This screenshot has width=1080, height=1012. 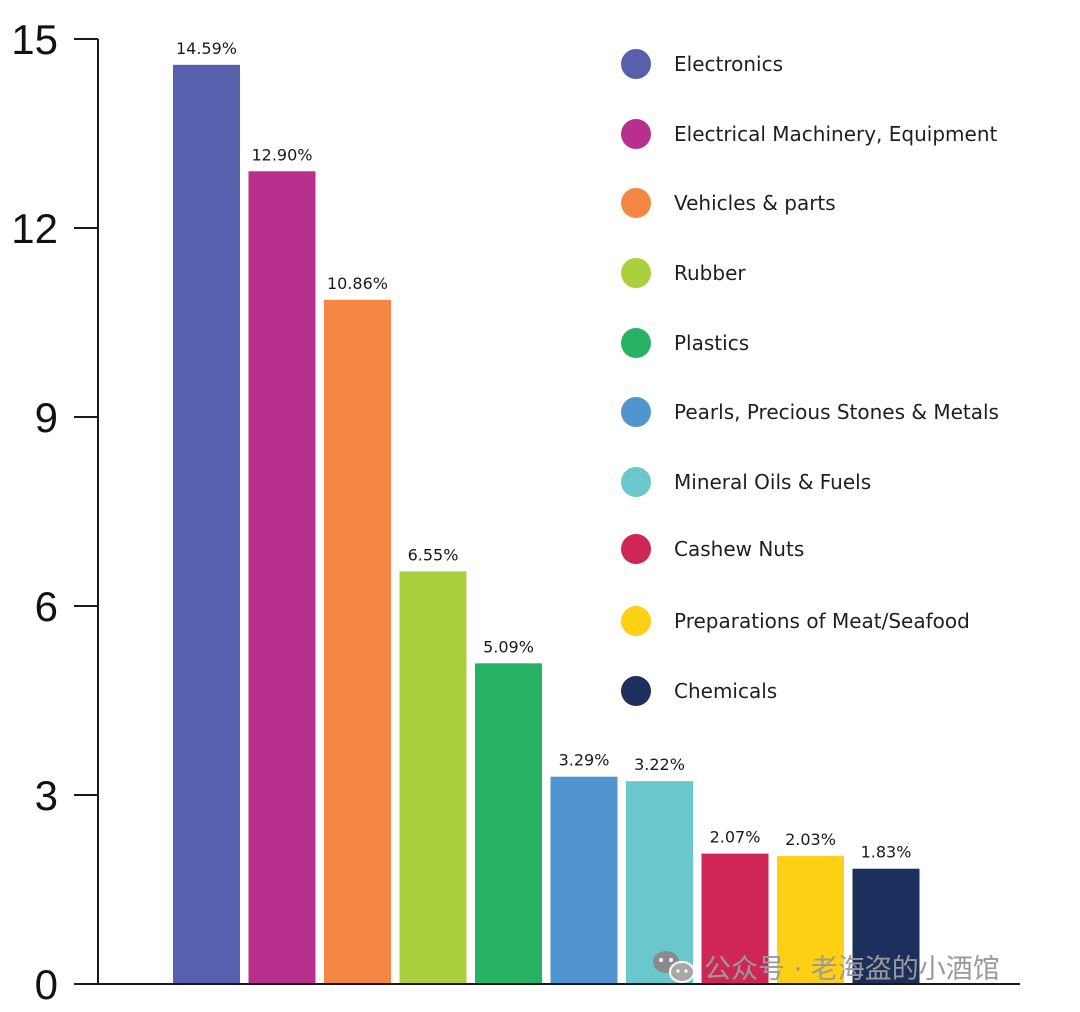 What do you see at coordinates (46, 417) in the screenshot?
I see `y-tick-label: 9` at bounding box center [46, 417].